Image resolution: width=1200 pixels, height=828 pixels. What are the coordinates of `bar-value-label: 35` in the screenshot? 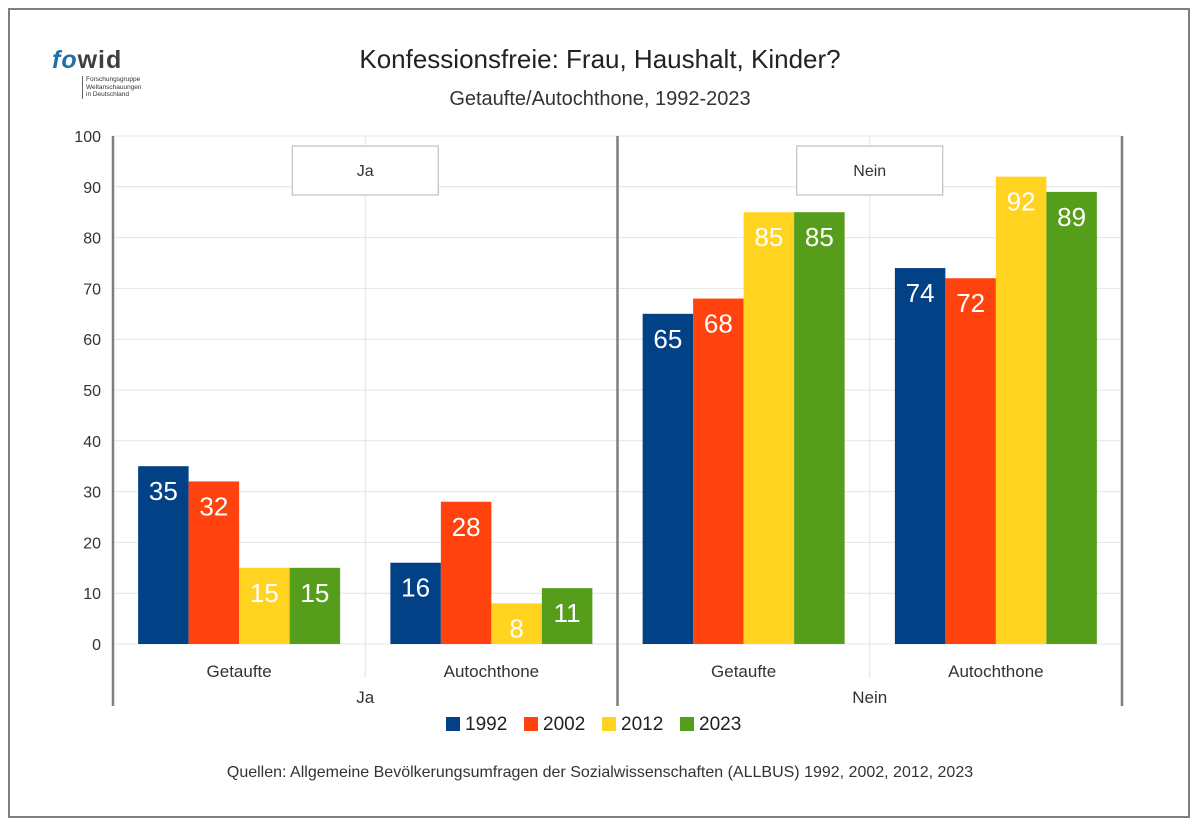 It's located at (163, 491).